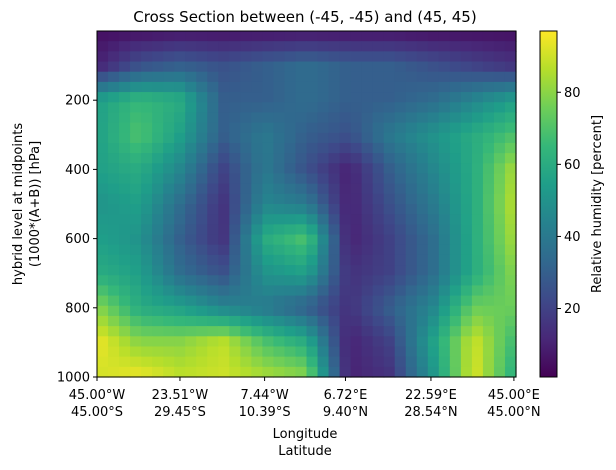 Image resolution: width=616 pixels, height=470 pixels. Describe the element at coordinates (346, 395) in the screenshot. I see `x-tick-label-lon: 6.72°E` at that location.